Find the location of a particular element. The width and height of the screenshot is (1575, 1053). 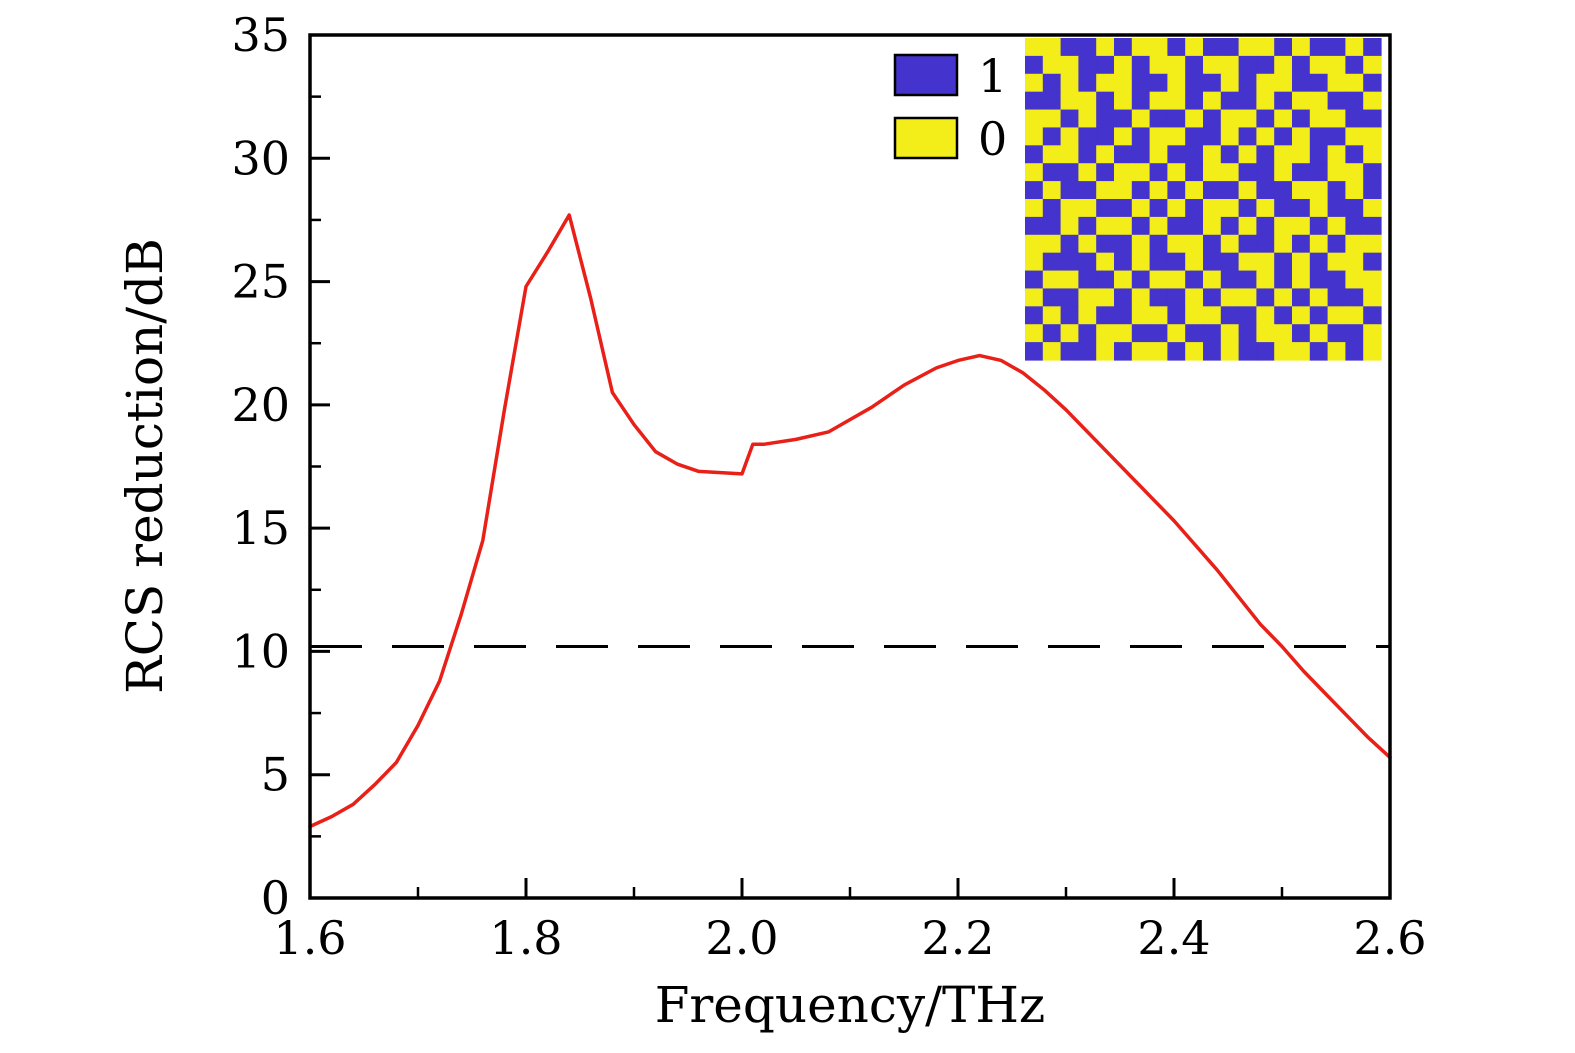

y-tick-label: 10 is located at coordinates (260, 651).